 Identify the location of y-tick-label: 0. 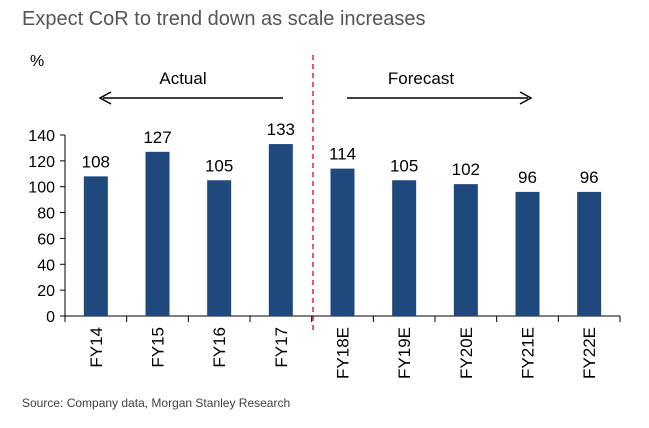
(50, 317).